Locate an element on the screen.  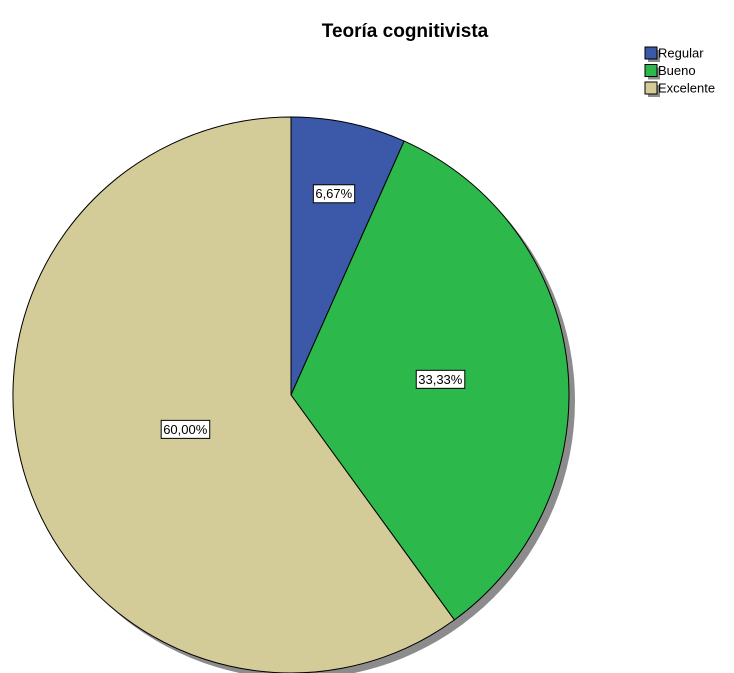
value-label: 6,67% is located at coordinates (334, 194).